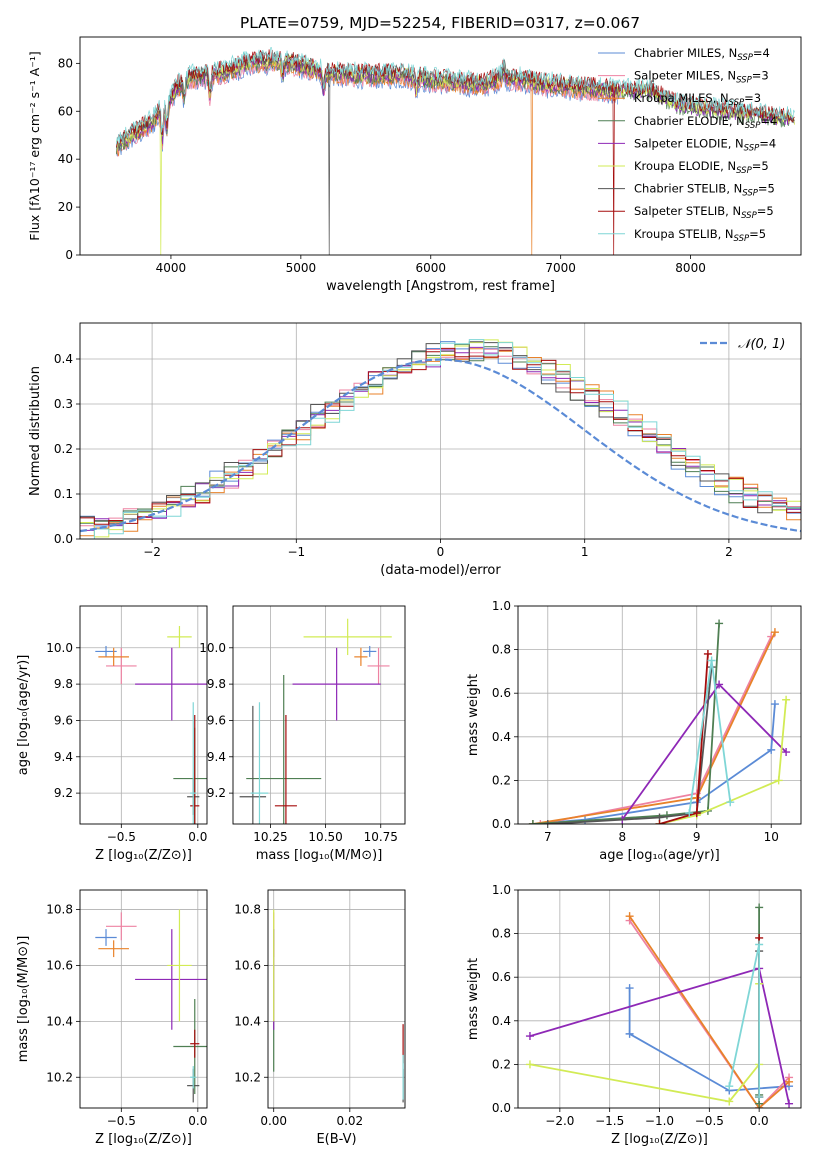 Image resolution: width=819 pixels, height=1170 pixels. Describe the element at coordinates (152, 552) in the screenshot. I see `x-tick-label: −2` at that location.